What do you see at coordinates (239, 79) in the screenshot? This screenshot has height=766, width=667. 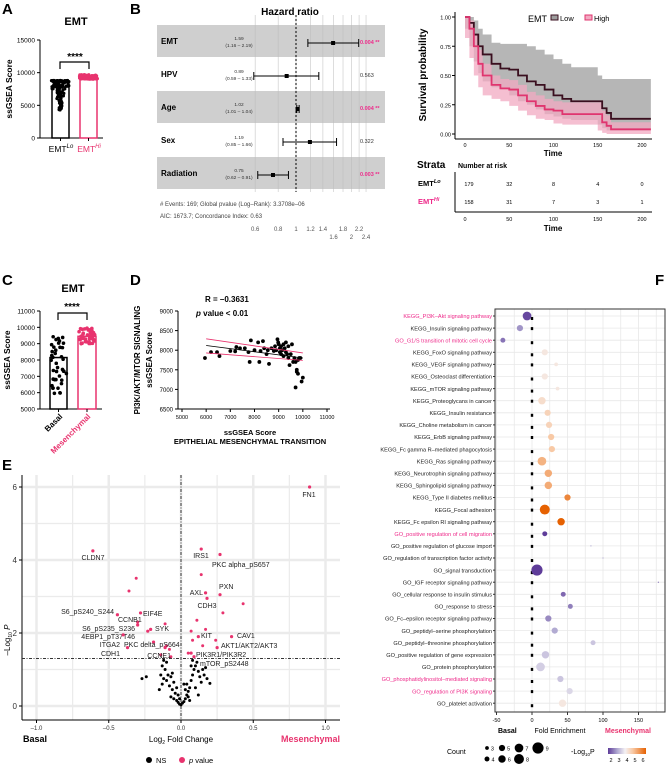 I see `forest-ci-text: (0.59 – 1.33)` at bounding box center [239, 79].